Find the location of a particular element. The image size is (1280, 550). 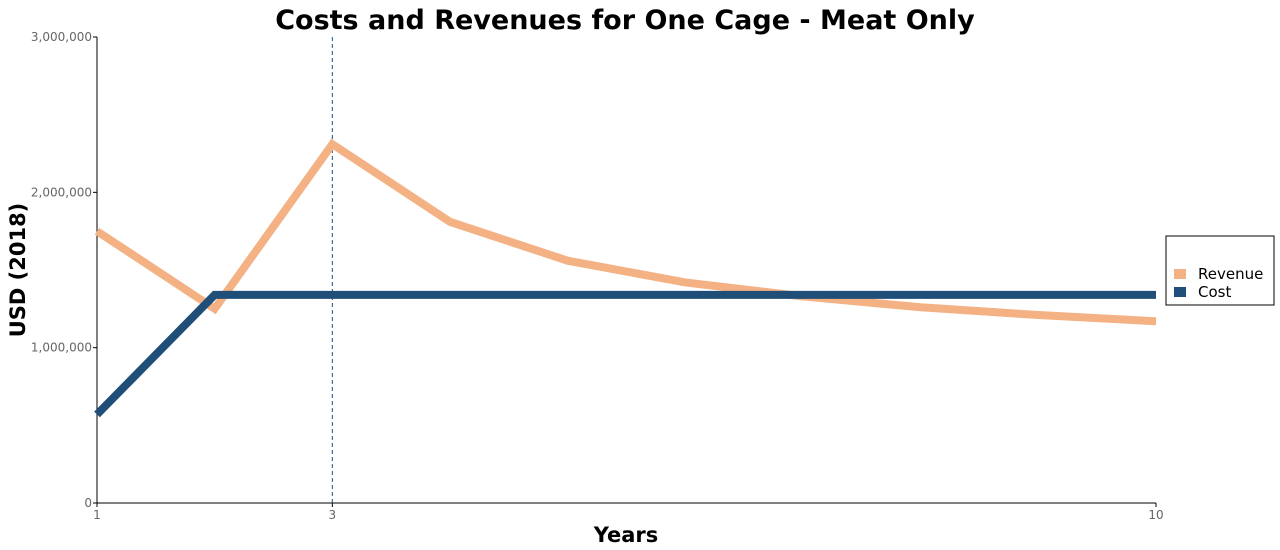

legend-label-revenue: Revenue is located at coordinates (1230, 274).